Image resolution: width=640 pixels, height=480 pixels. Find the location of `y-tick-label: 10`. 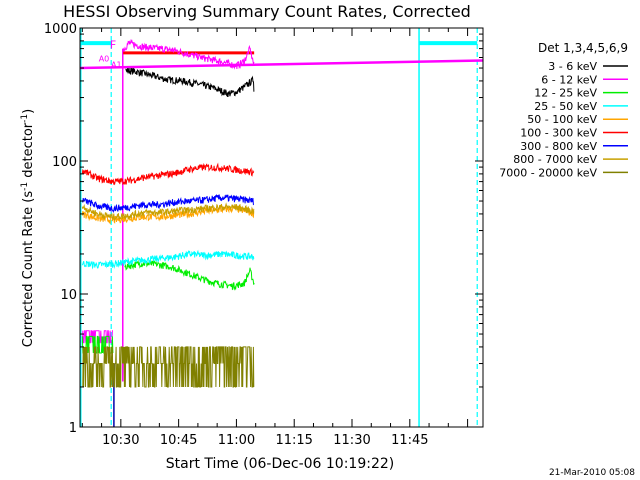

y-tick-label: 10 is located at coordinates (68, 295).